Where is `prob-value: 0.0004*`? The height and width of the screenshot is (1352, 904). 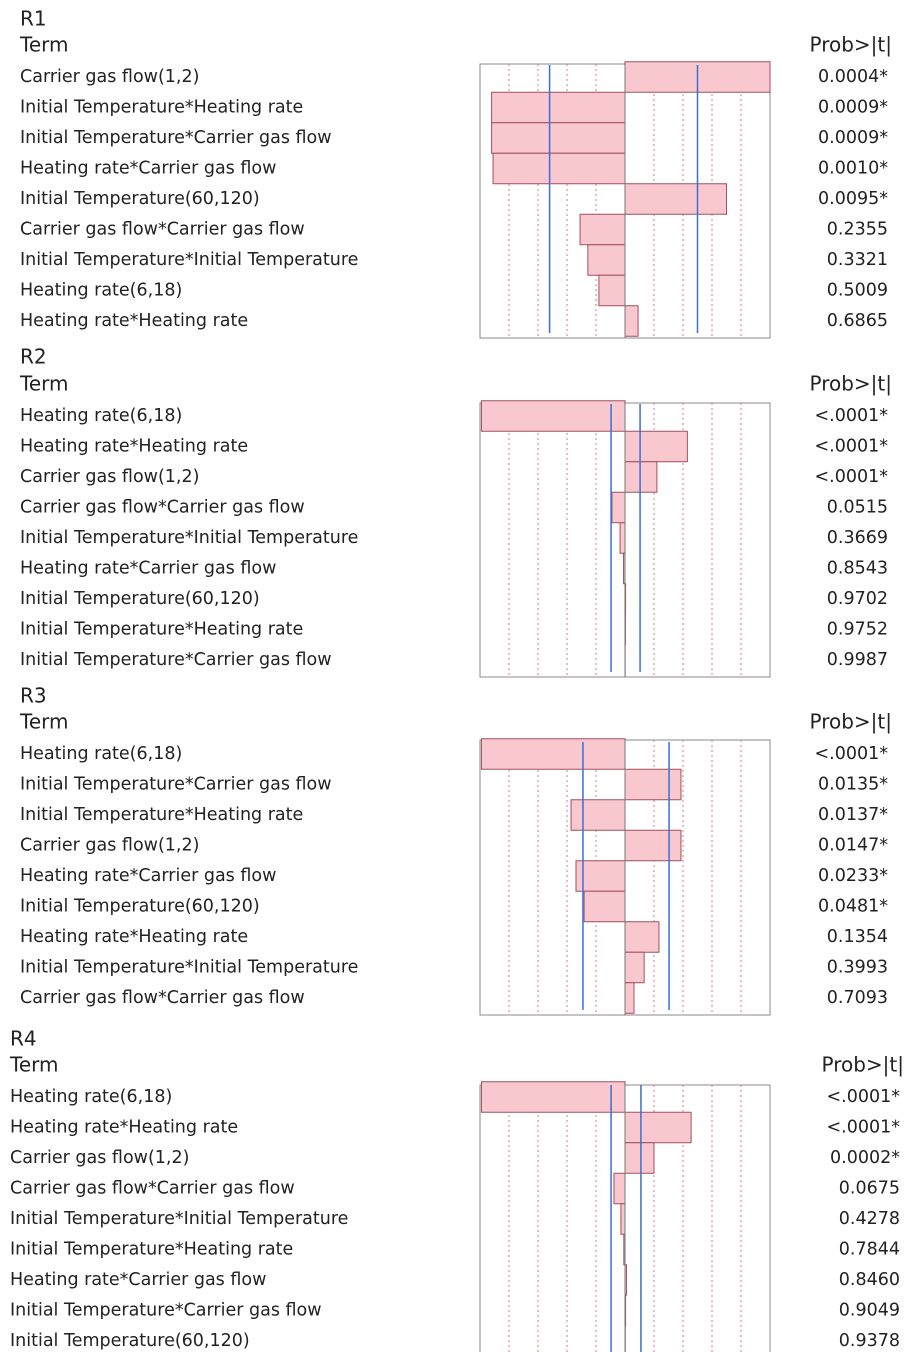
prob-value: 0.0004* is located at coordinates (853, 77).